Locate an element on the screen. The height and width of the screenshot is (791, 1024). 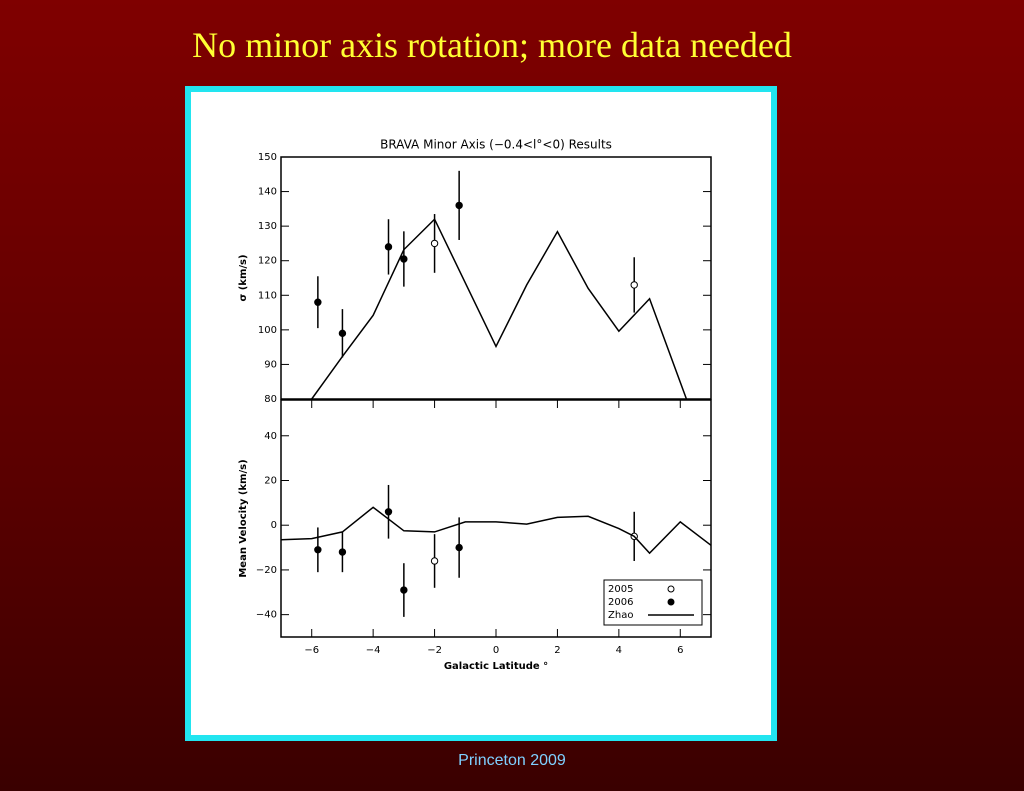
x-axis-label: Galactic Latitude ° is located at coordinates (496, 666).